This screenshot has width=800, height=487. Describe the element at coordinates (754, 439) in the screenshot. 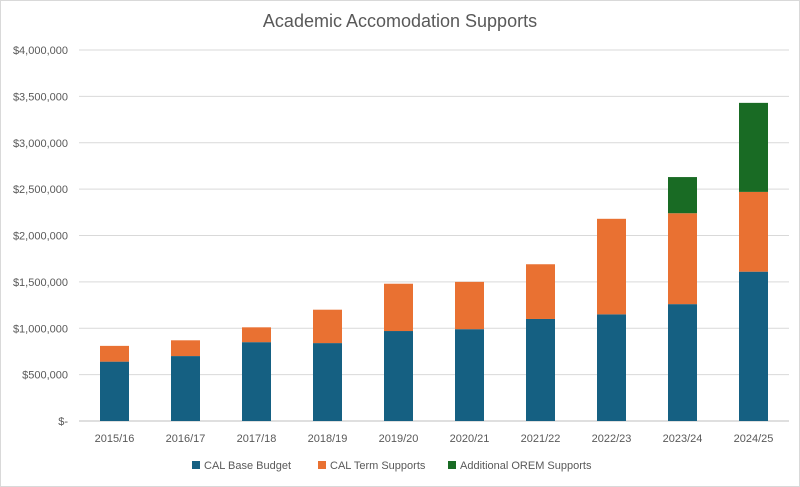

I see `x-tick-label: 2024/25` at that location.